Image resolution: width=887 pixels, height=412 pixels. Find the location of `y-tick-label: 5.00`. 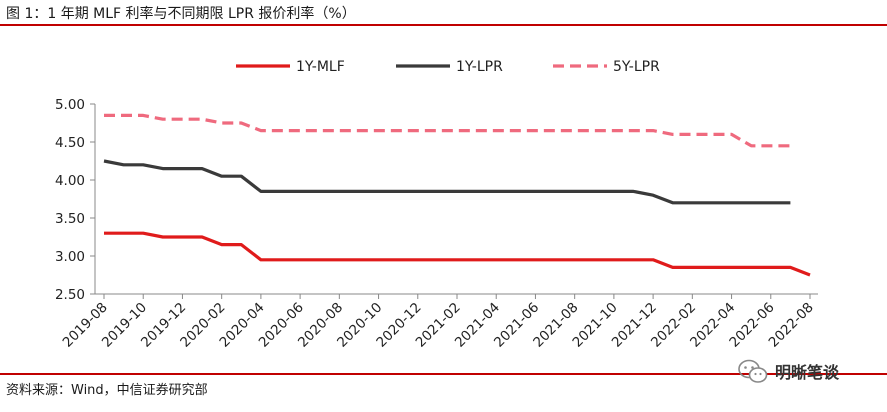

y-tick-label: 5.00 is located at coordinates (70, 105).